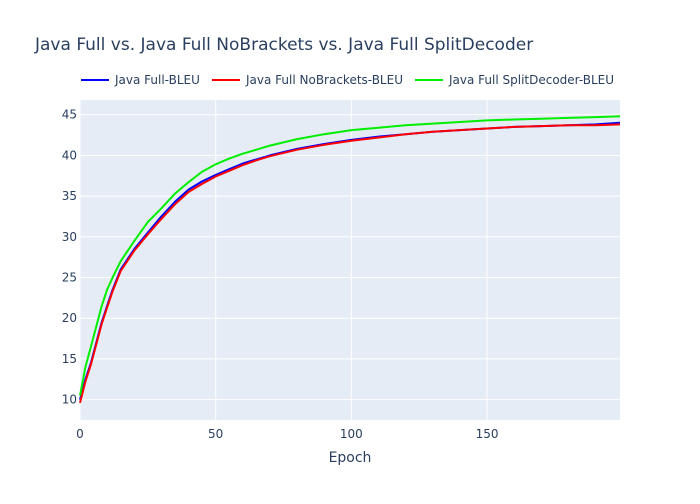  I want to click on x-tick-label: 0, so click(80, 434).